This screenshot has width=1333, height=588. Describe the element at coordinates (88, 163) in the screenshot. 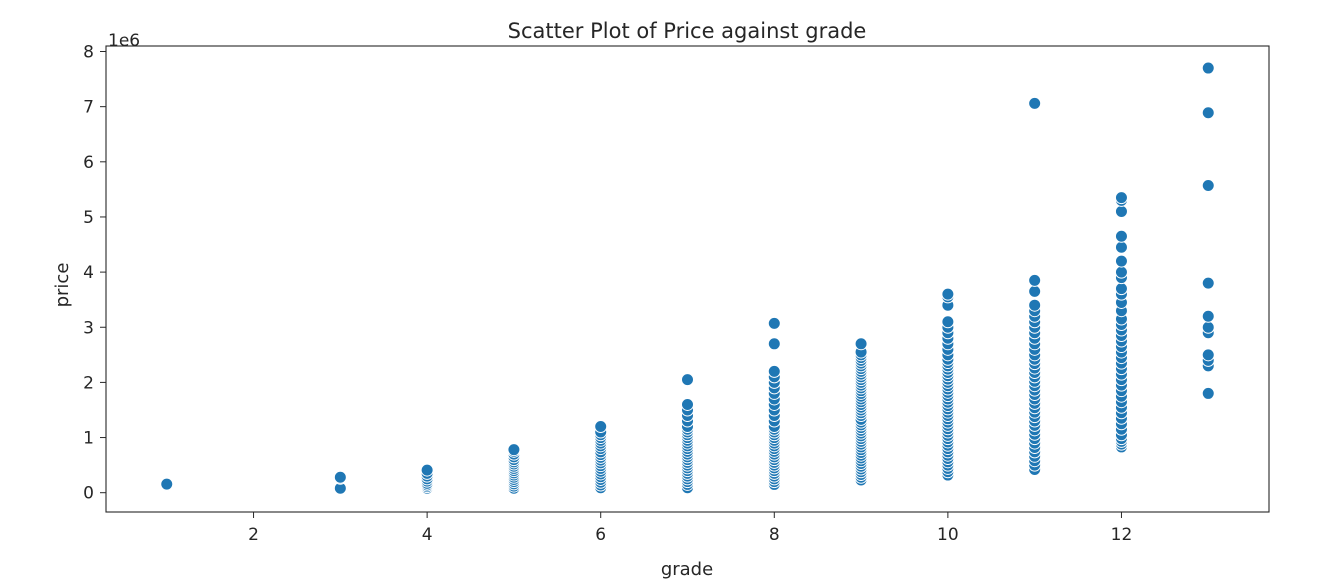

I see `y-tick-label: 6` at that location.